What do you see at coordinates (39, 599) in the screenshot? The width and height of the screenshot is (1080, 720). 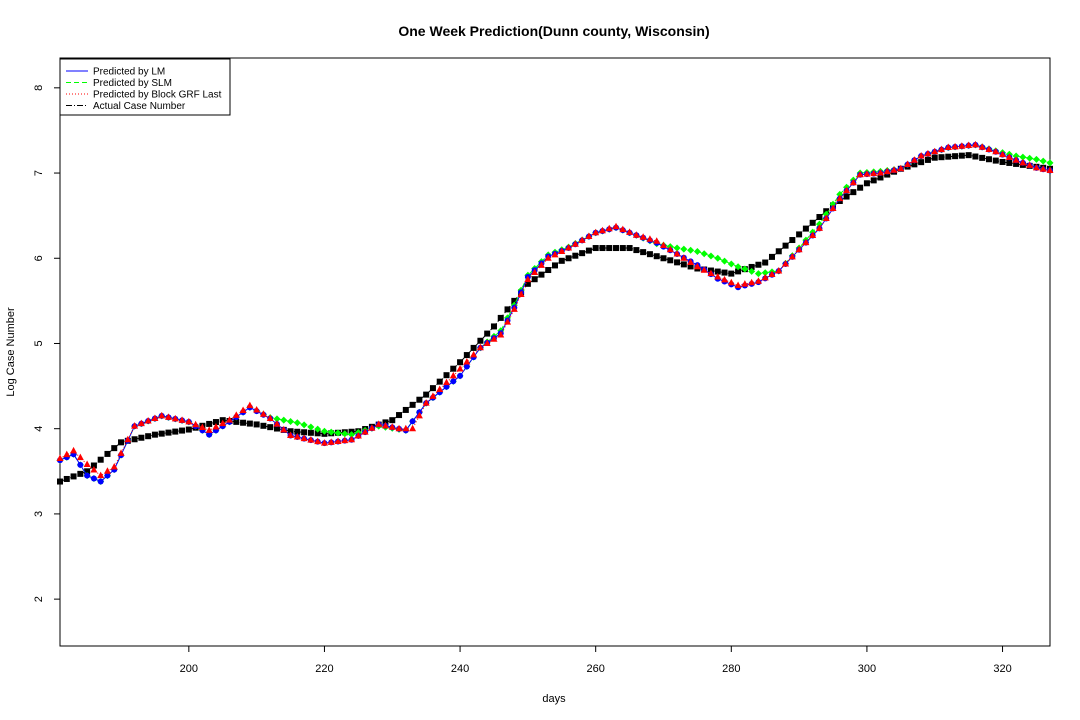 I see `y-tick-label: 2` at bounding box center [39, 599].